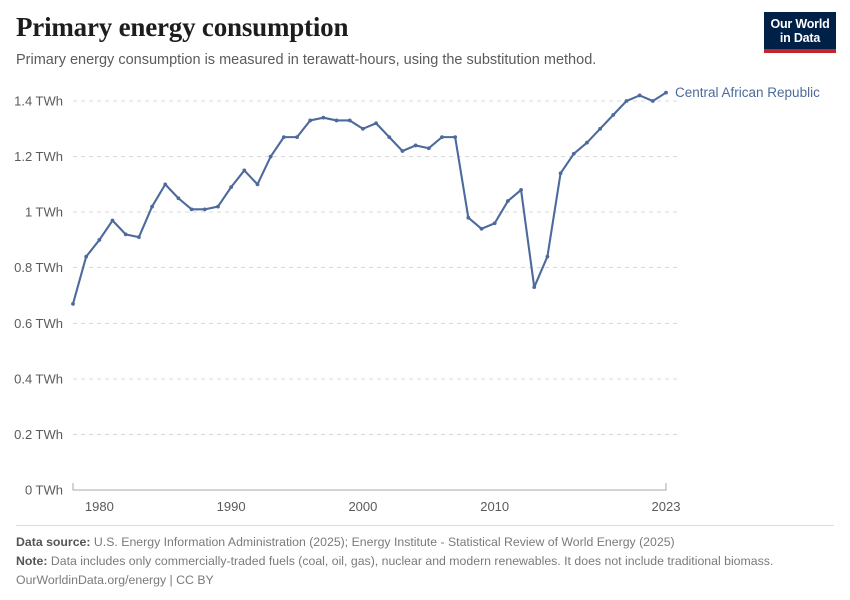 This screenshot has width=850, height=600. Describe the element at coordinates (38, 101) in the screenshot. I see `y-axis-tick-label: 1.4 TWh` at that location.